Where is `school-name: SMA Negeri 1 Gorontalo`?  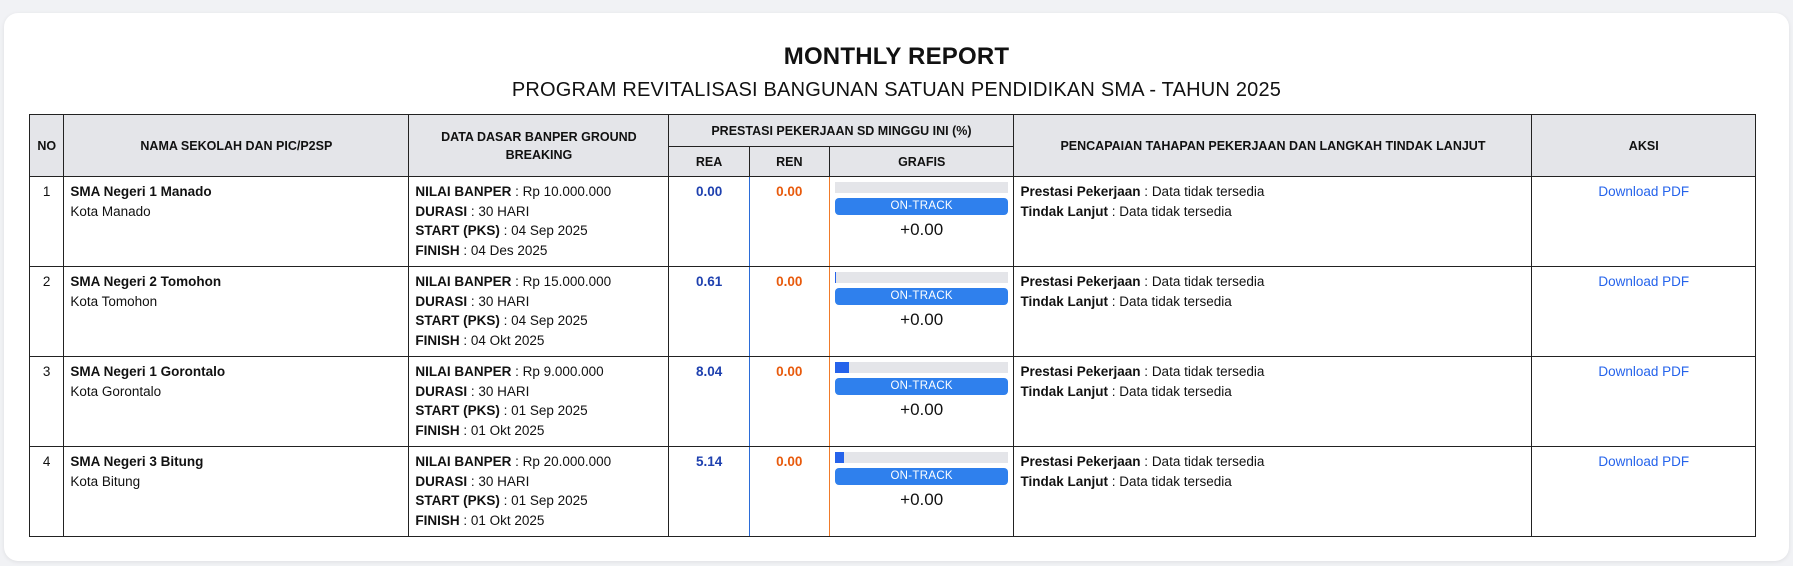
school-name: SMA Negeri 1 Gorontalo is located at coordinates (148, 371).